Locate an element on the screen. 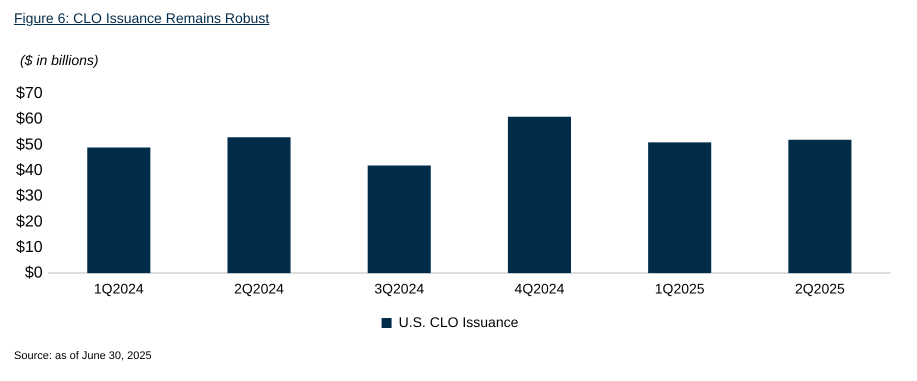  x-tick-label: 4Q2024 is located at coordinates (539, 288).